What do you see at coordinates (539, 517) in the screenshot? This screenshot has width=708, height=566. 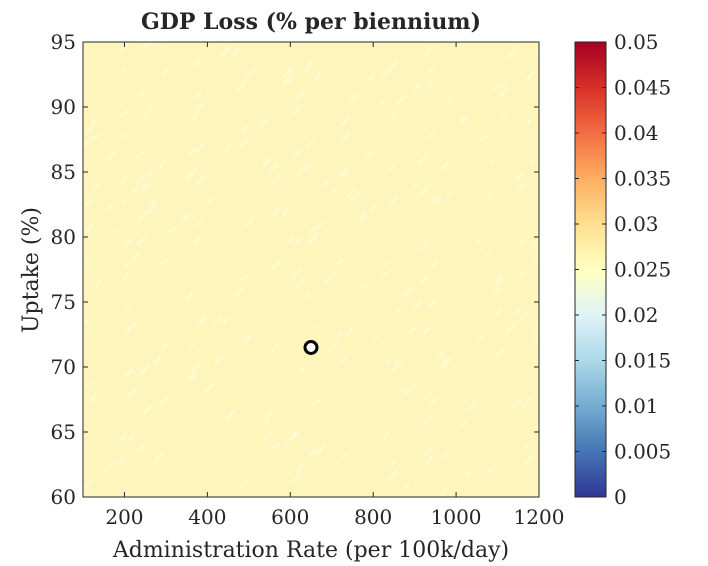 I see `x-tick-label: 1200` at bounding box center [539, 517].